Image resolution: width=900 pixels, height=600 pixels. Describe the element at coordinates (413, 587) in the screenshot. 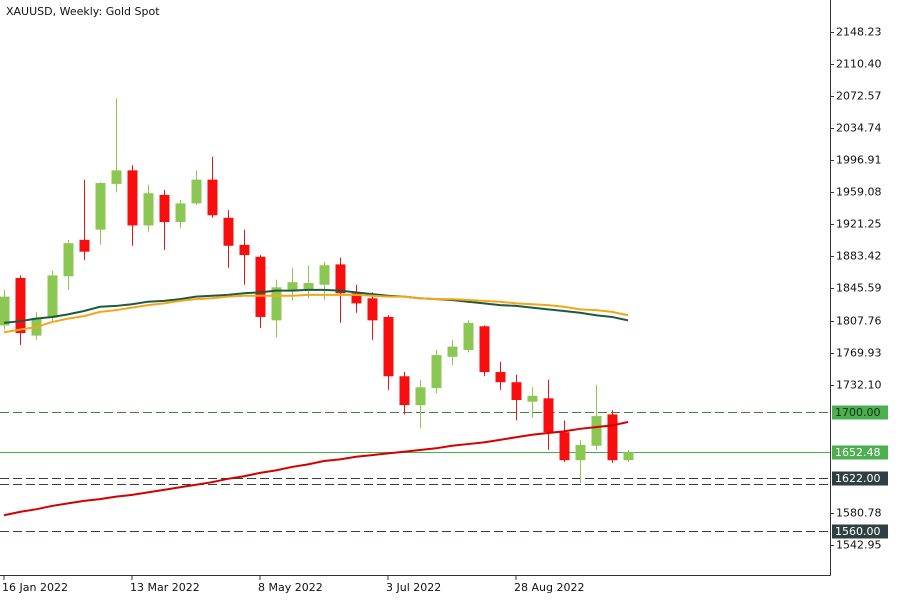

I see `x-tick-label: 3 Jul 2022` at that location.